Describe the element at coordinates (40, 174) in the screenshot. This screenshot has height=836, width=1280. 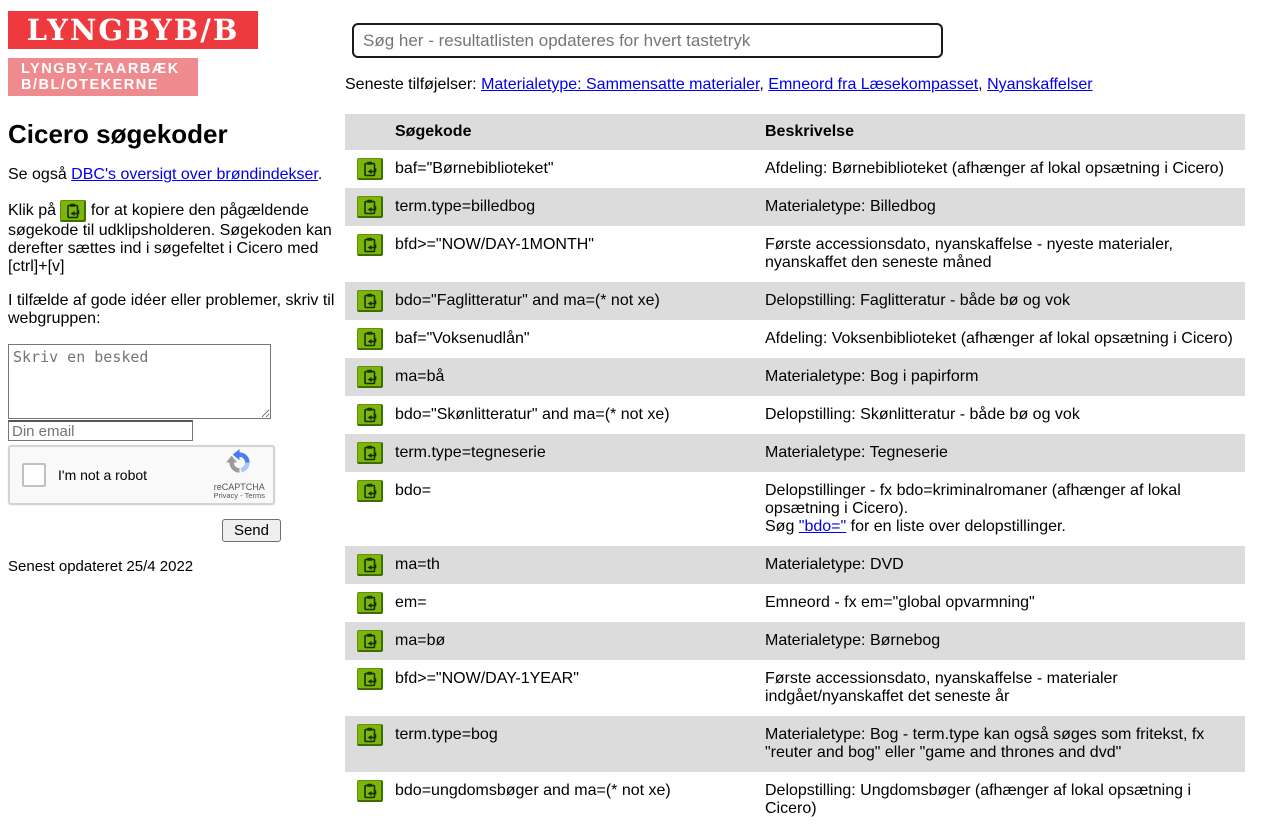
I see `see-also-prefix: Se også` at that location.